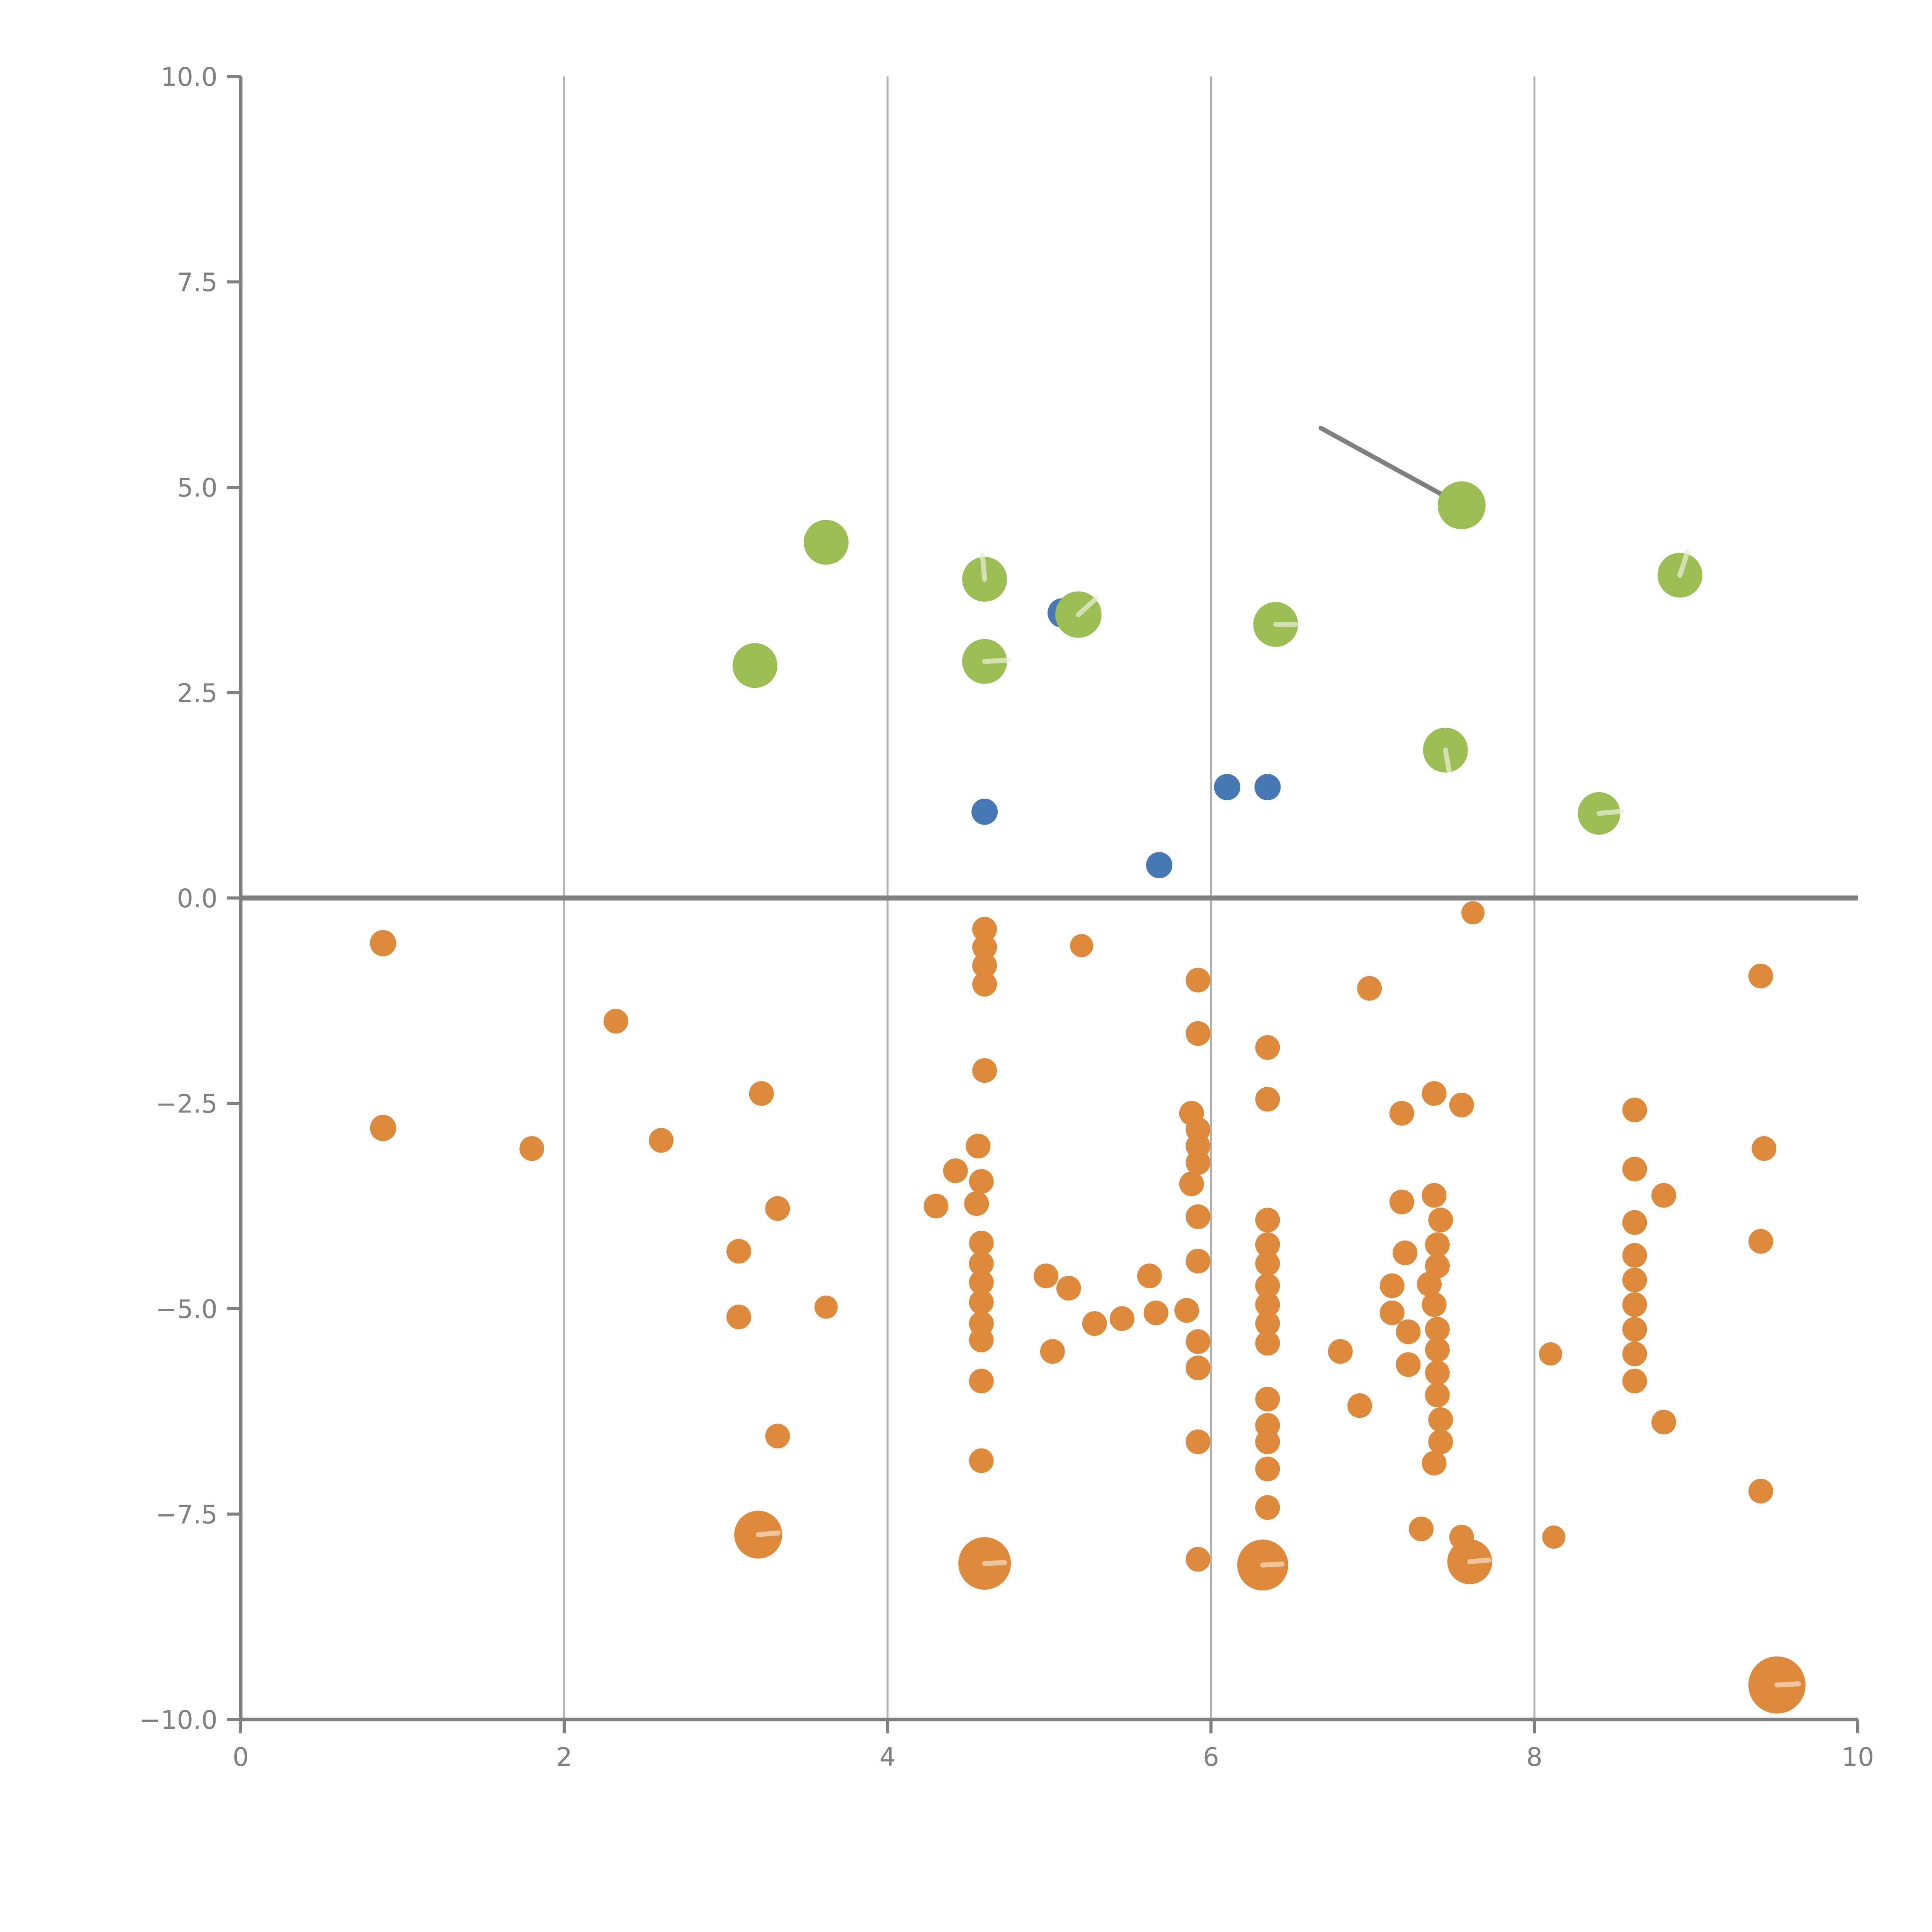 This screenshot has height=1932, width=1932. What do you see at coordinates (1211, 1757) in the screenshot?
I see `x-tick-label-6: 6` at bounding box center [1211, 1757].